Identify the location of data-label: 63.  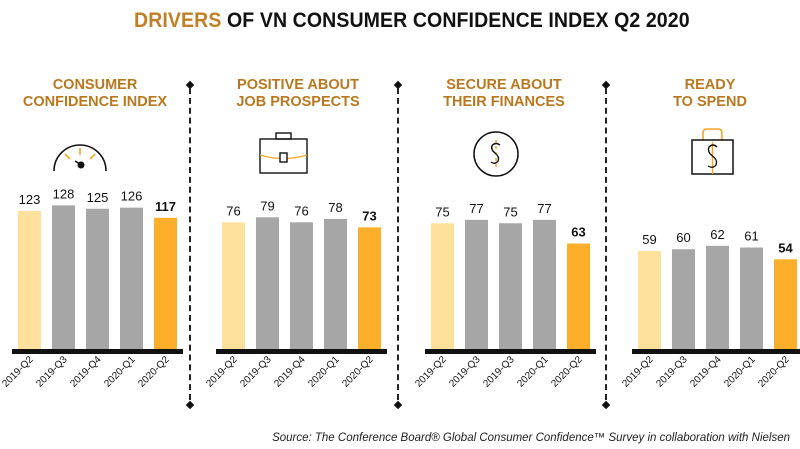
(578, 232).